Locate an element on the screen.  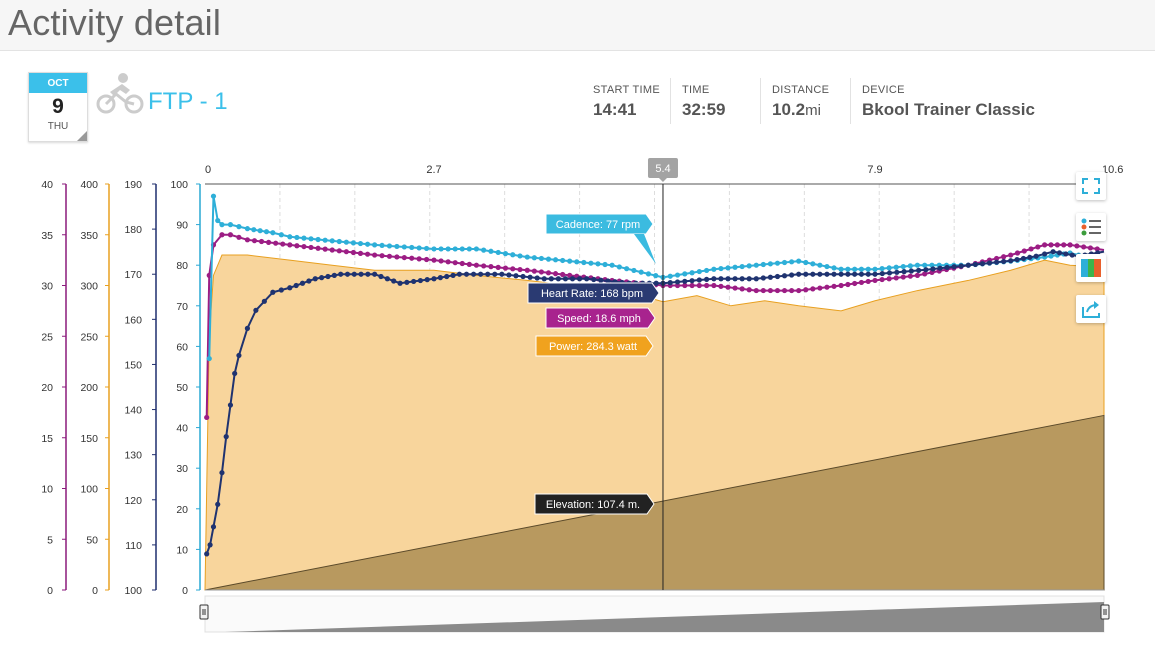
cadence-tick-label: 10 is located at coordinates (182, 550).